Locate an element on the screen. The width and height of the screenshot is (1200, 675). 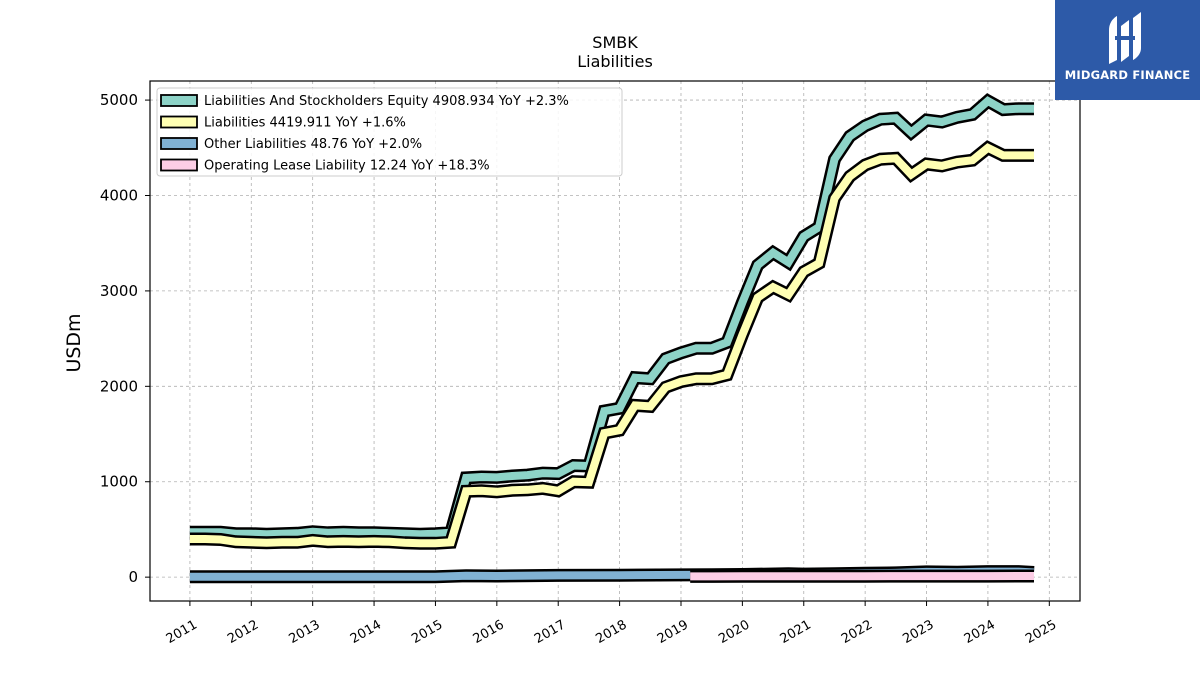
x-tick-label: 2024 is located at coordinates (980, 632).